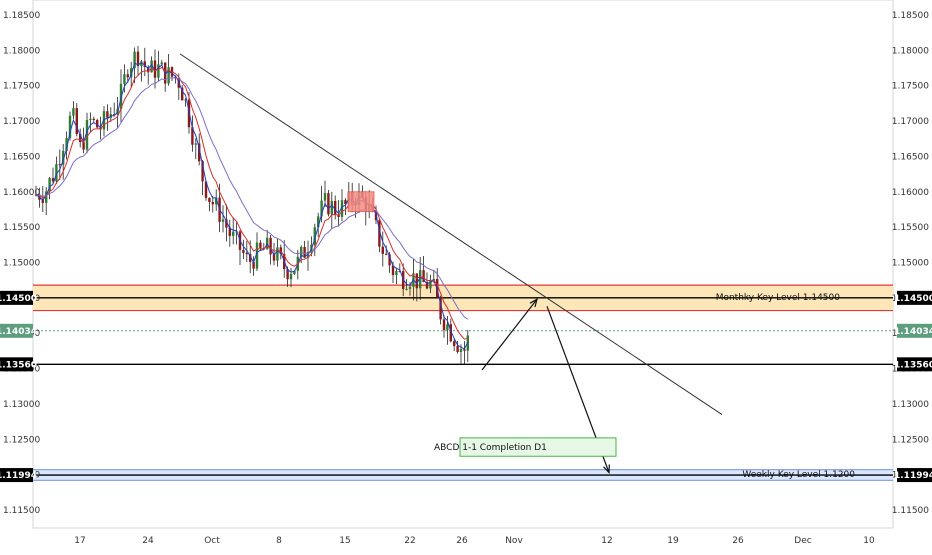 The width and height of the screenshot is (932, 555). Describe the element at coordinates (910, 16) in the screenshot. I see `y-tick-label-right: 1.18500` at that location.